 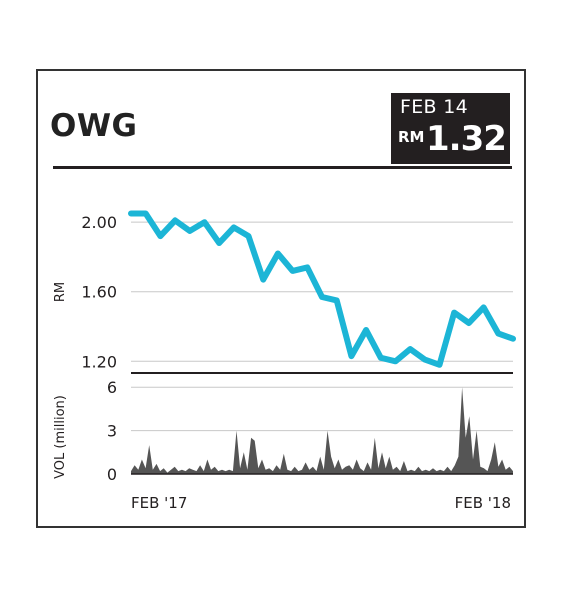 What do you see at coordinates (159, 503) in the screenshot?
I see `x-tick-start: FEB '17` at bounding box center [159, 503].